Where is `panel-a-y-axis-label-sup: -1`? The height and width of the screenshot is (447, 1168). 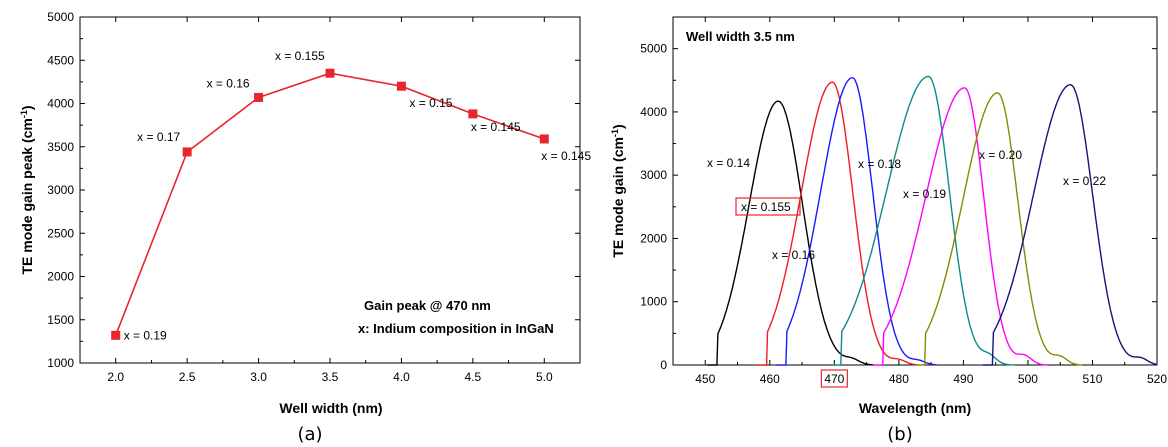
panel-a-y-axis-label-sup: -1 is located at coordinates (24, 114).